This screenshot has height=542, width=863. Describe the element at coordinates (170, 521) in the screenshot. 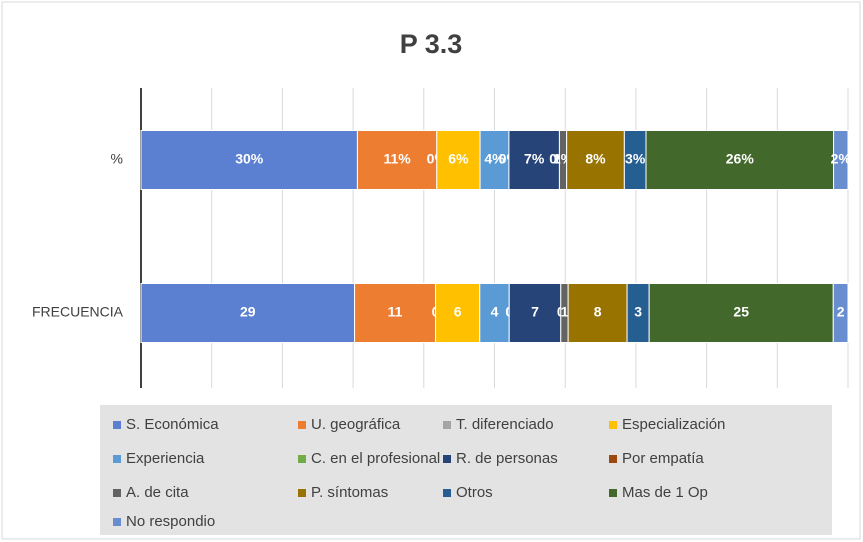

I see `legend-label: No respondio` at that location.